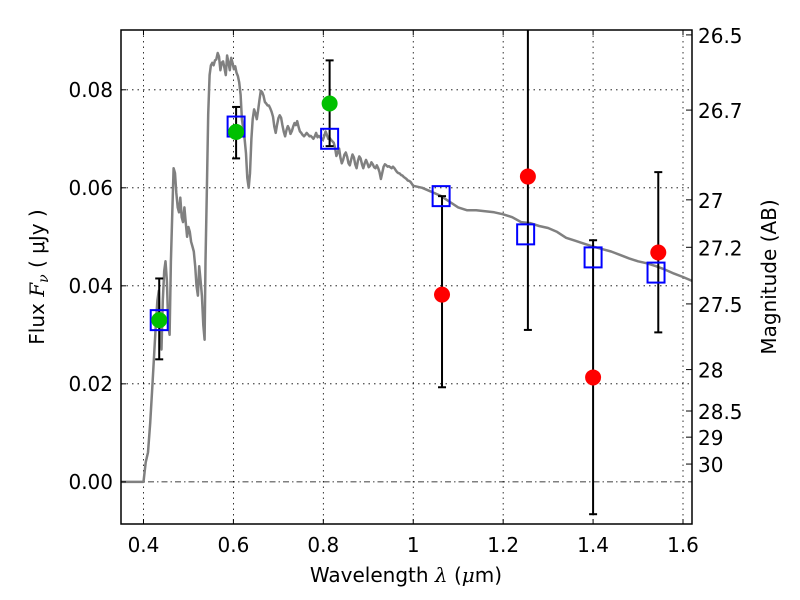  Describe the element at coordinates (90, 384) in the screenshot. I see `y-tick-label: 0.02` at that location.